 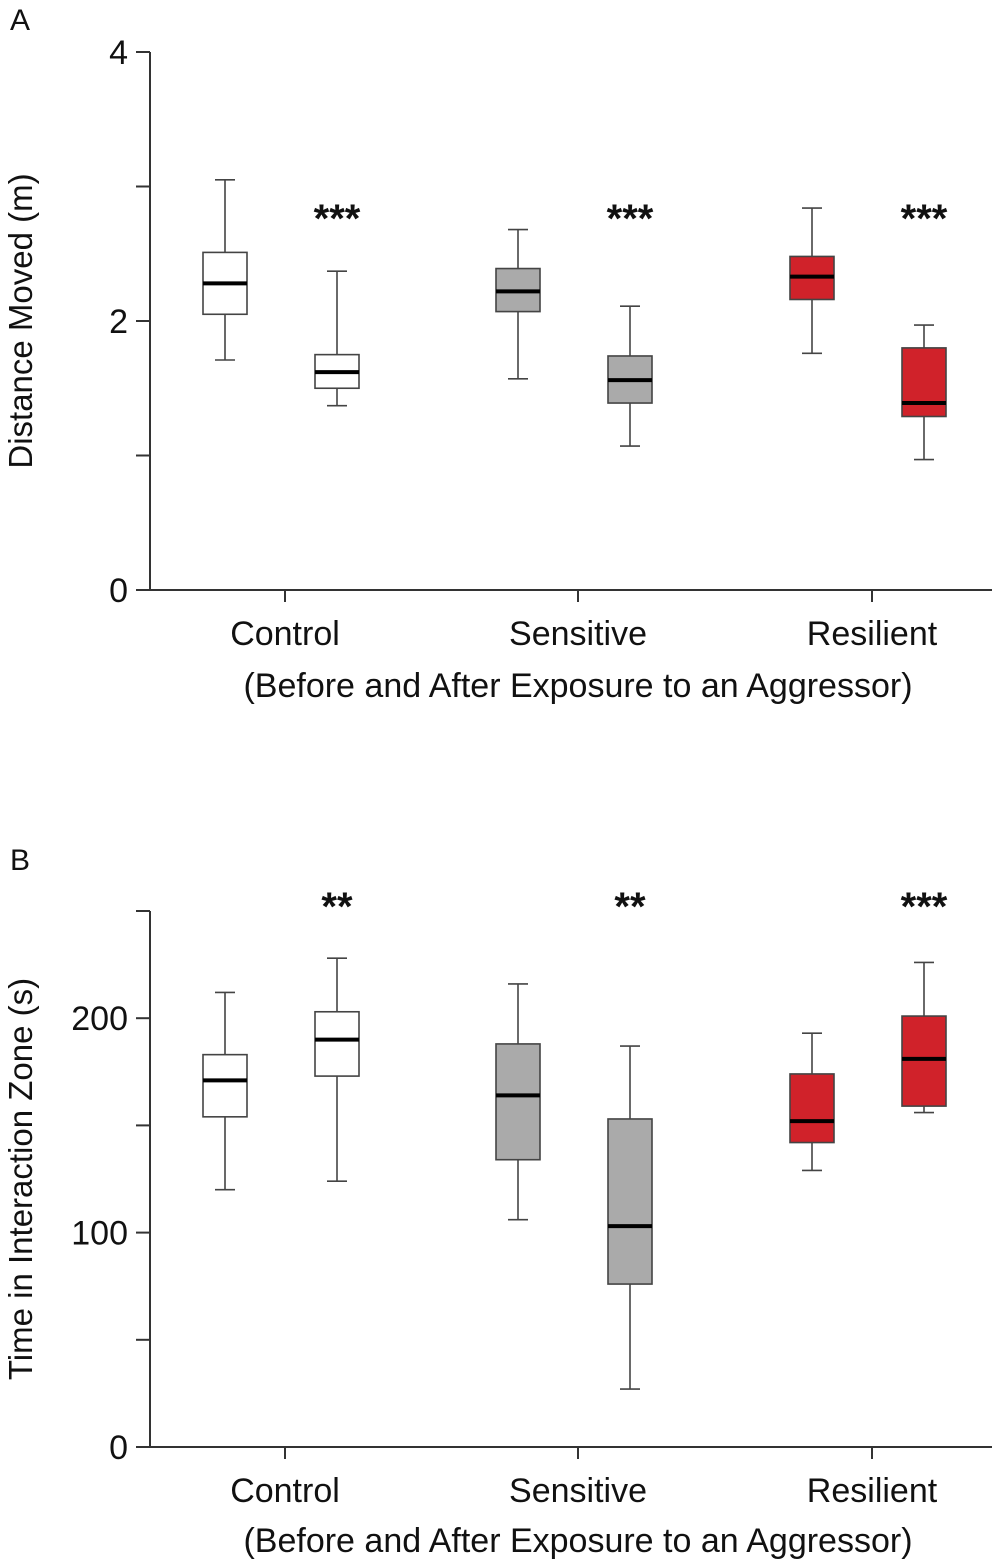 I want to click on y-axis-title: Distance Moved (m), so click(x=20, y=320).